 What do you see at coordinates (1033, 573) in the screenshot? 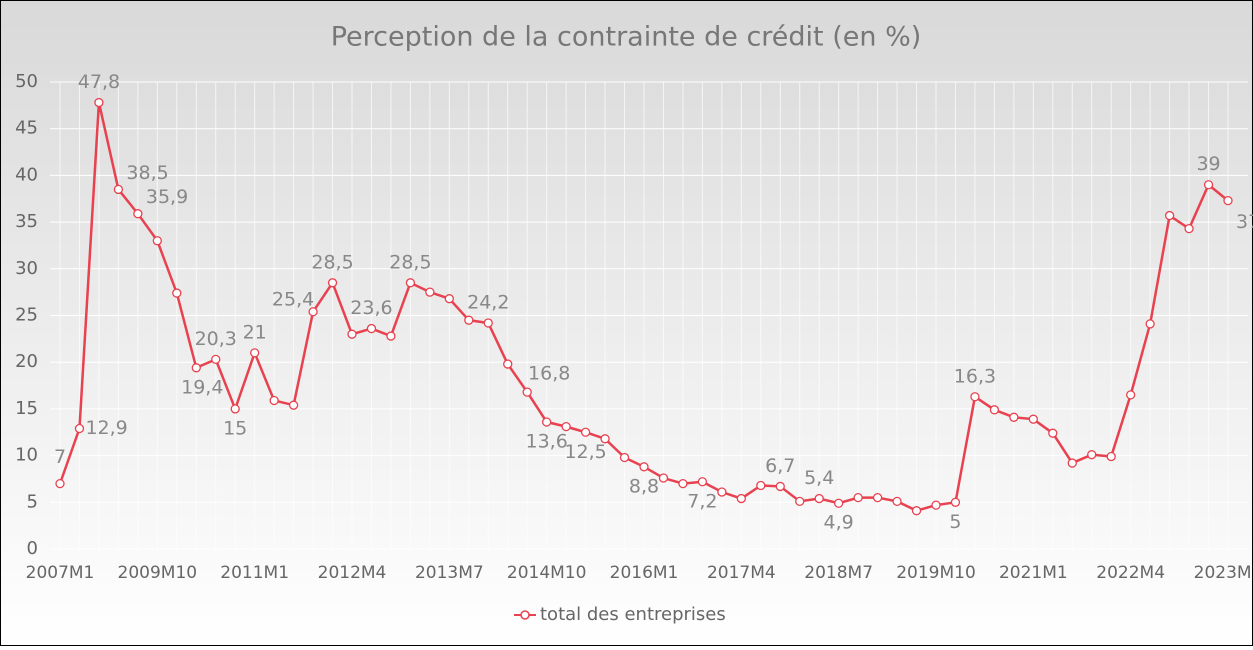
I see `x-tick-label: 2021M1` at bounding box center [1033, 573].